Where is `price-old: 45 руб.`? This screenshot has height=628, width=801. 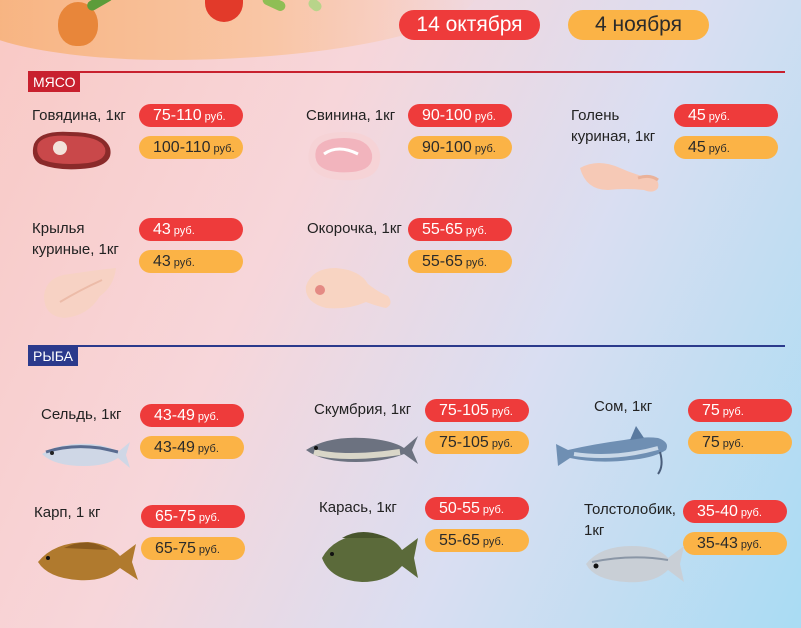 price-old: 45 руб. is located at coordinates (726, 115).